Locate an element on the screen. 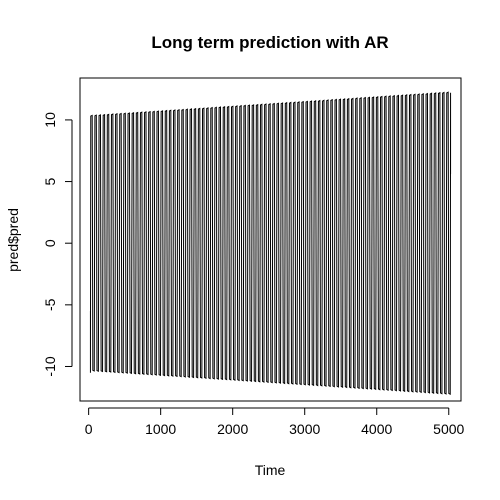 The image size is (500, 500). x-tick-label: 2000 is located at coordinates (232, 429).